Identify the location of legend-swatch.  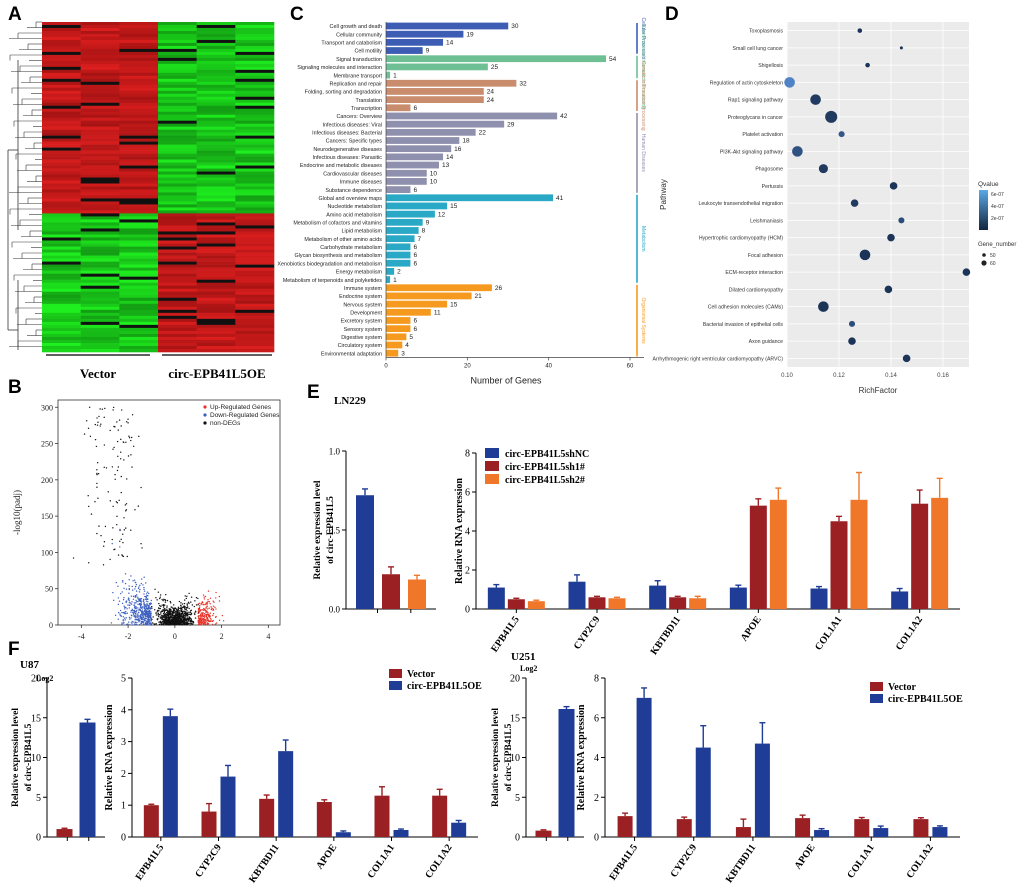
(395, 685).